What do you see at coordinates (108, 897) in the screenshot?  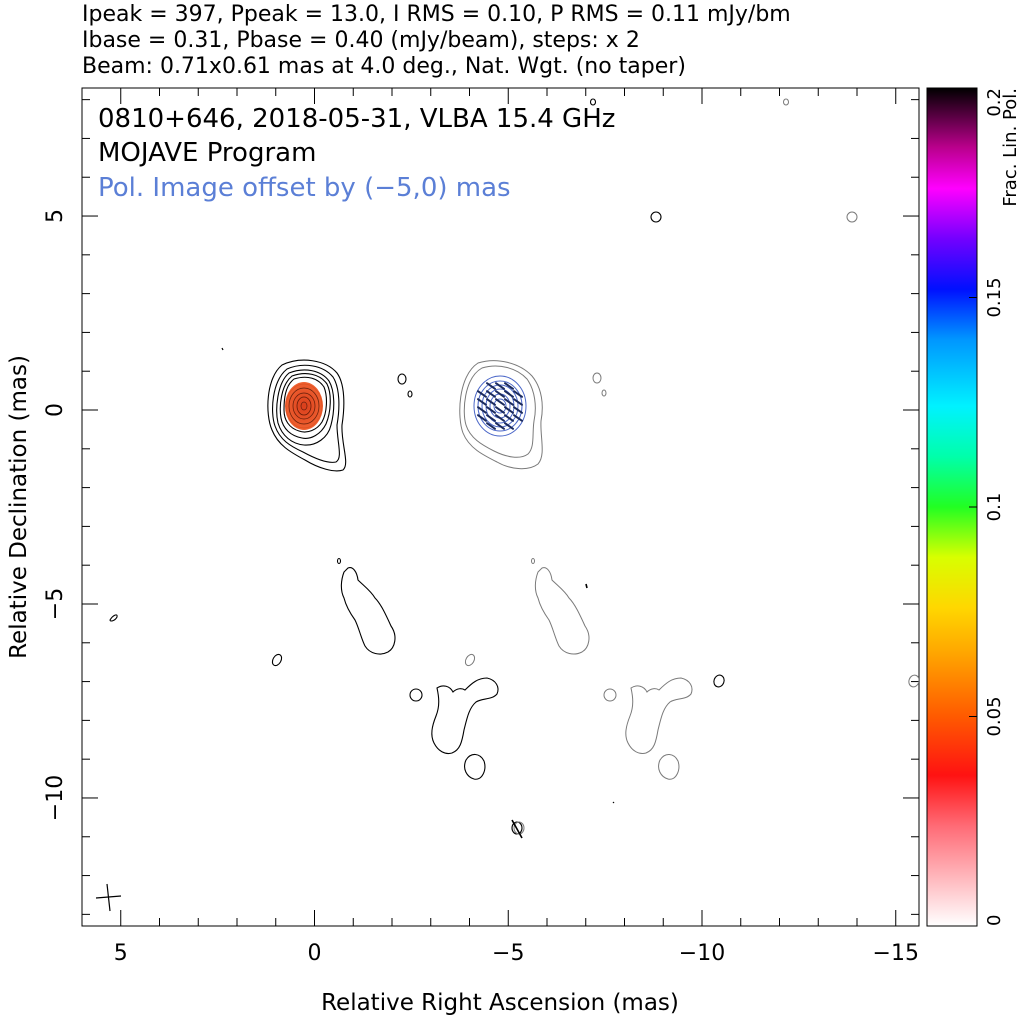 I see `beam-cross` at bounding box center [108, 897].